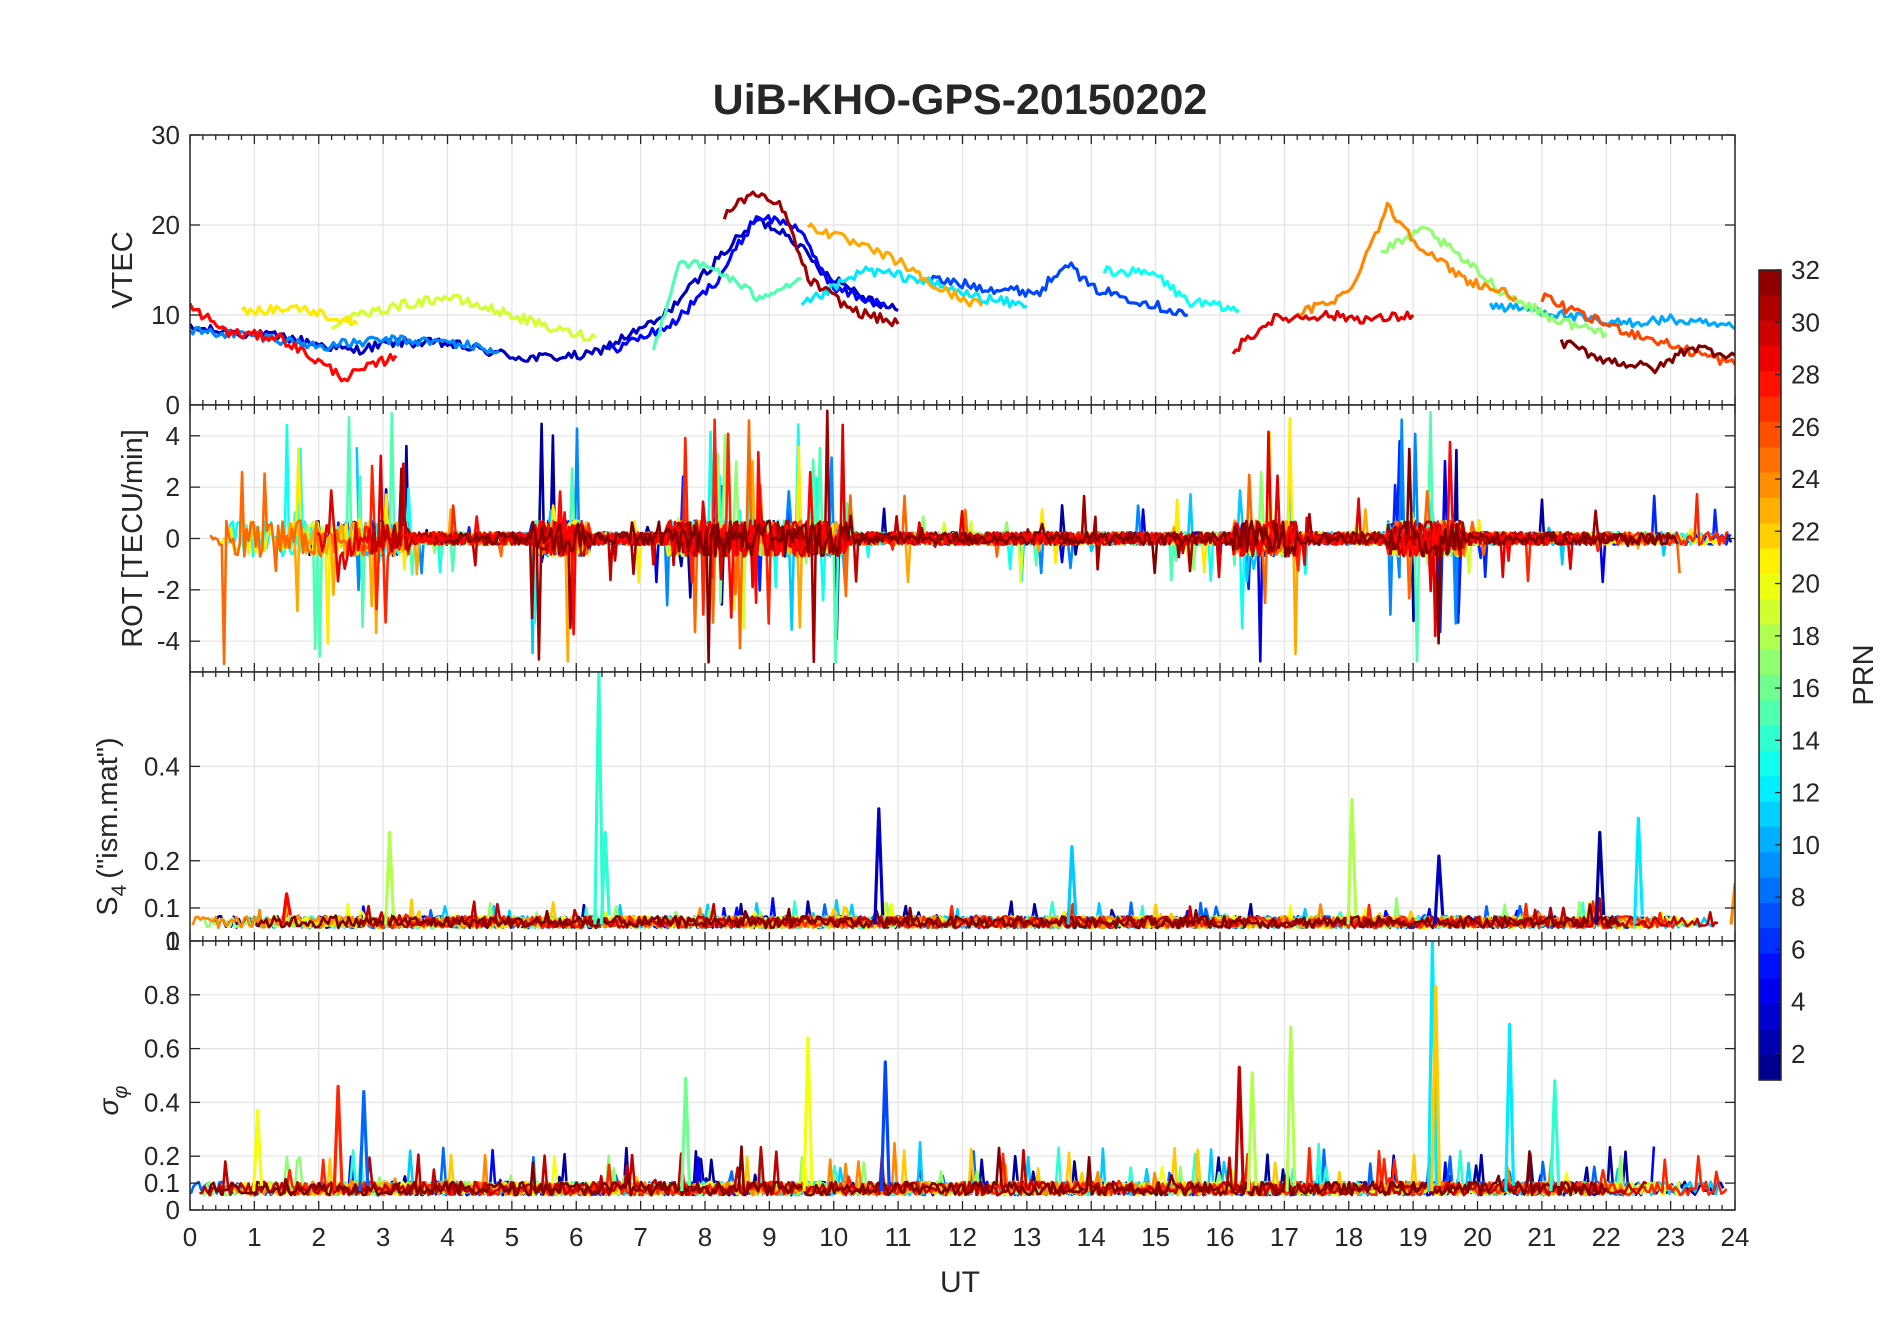 The height and width of the screenshot is (1330, 1902). Describe the element at coordinates (939, 837) in the screenshot. I see `y-tick-labels: 0.1 0.2 0.4` at that location.